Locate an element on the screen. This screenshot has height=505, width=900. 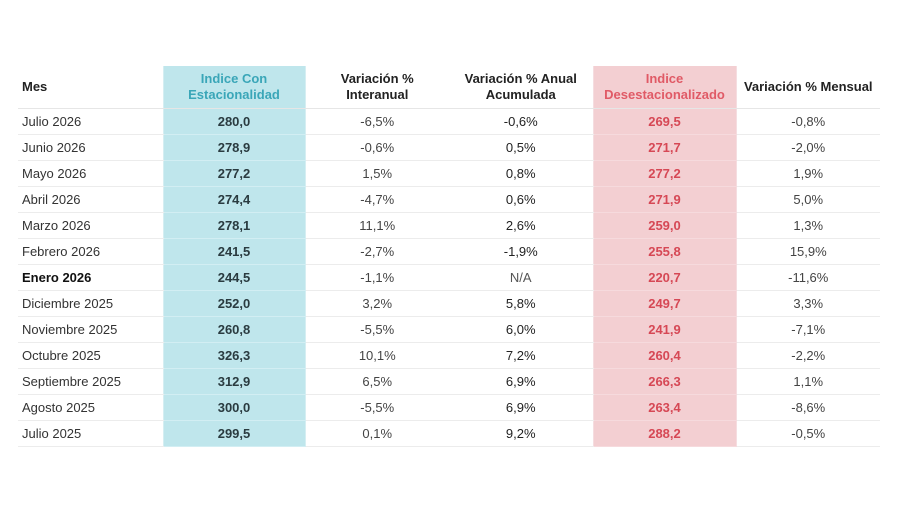
table-row: Febrero 2026 241,5 -2,7% -1,9% 255,8 15,9% is located at coordinates (449, 251).